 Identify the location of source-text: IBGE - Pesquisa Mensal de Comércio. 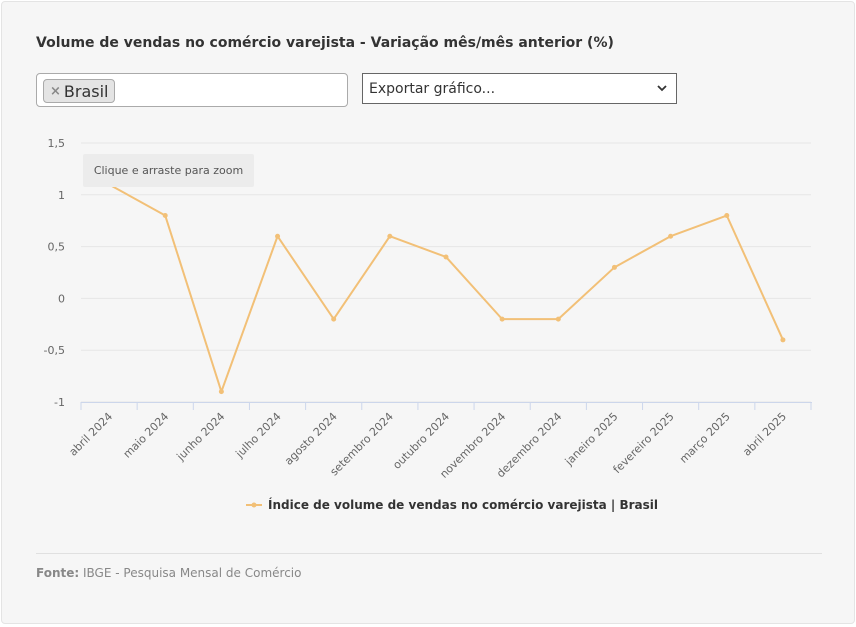
(192, 573).